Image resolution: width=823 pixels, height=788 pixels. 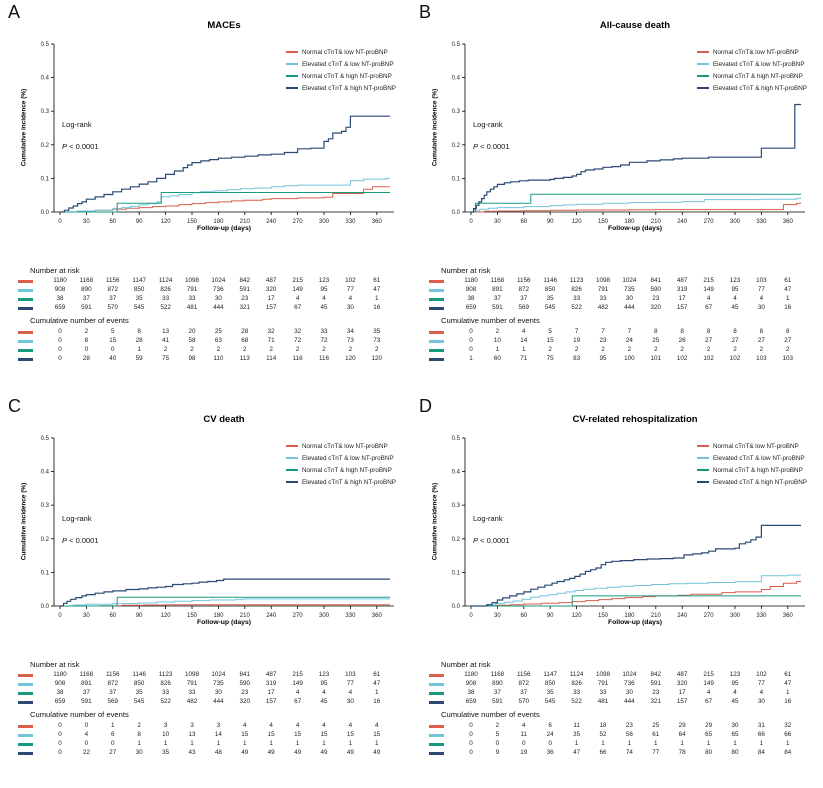 What do you see at coordinates (271, 358) in the screenshot?
I see `events-cell: 114` at bounding box center [271, 358].